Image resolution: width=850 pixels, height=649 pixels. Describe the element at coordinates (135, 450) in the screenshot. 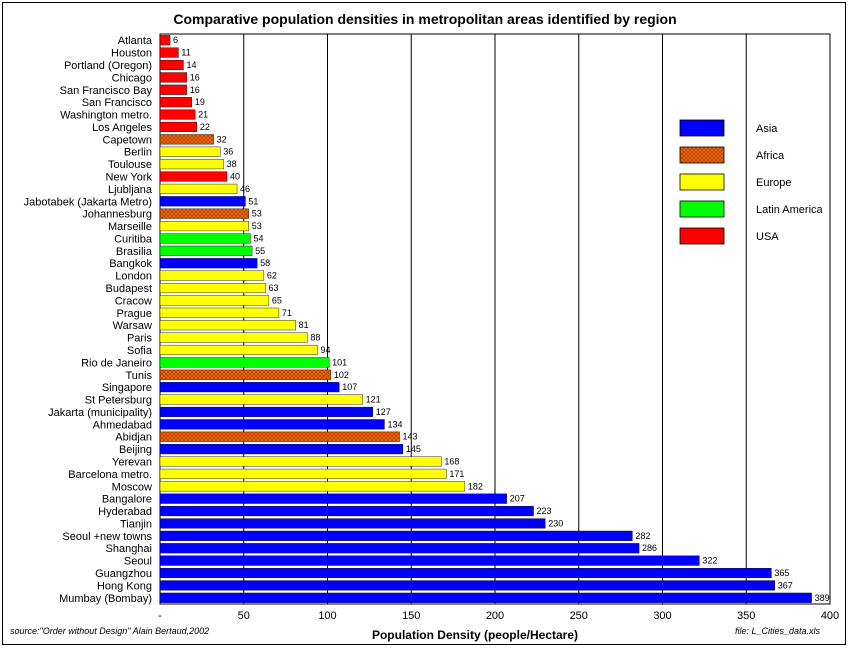

I see `category-label: Beijing` at that location.